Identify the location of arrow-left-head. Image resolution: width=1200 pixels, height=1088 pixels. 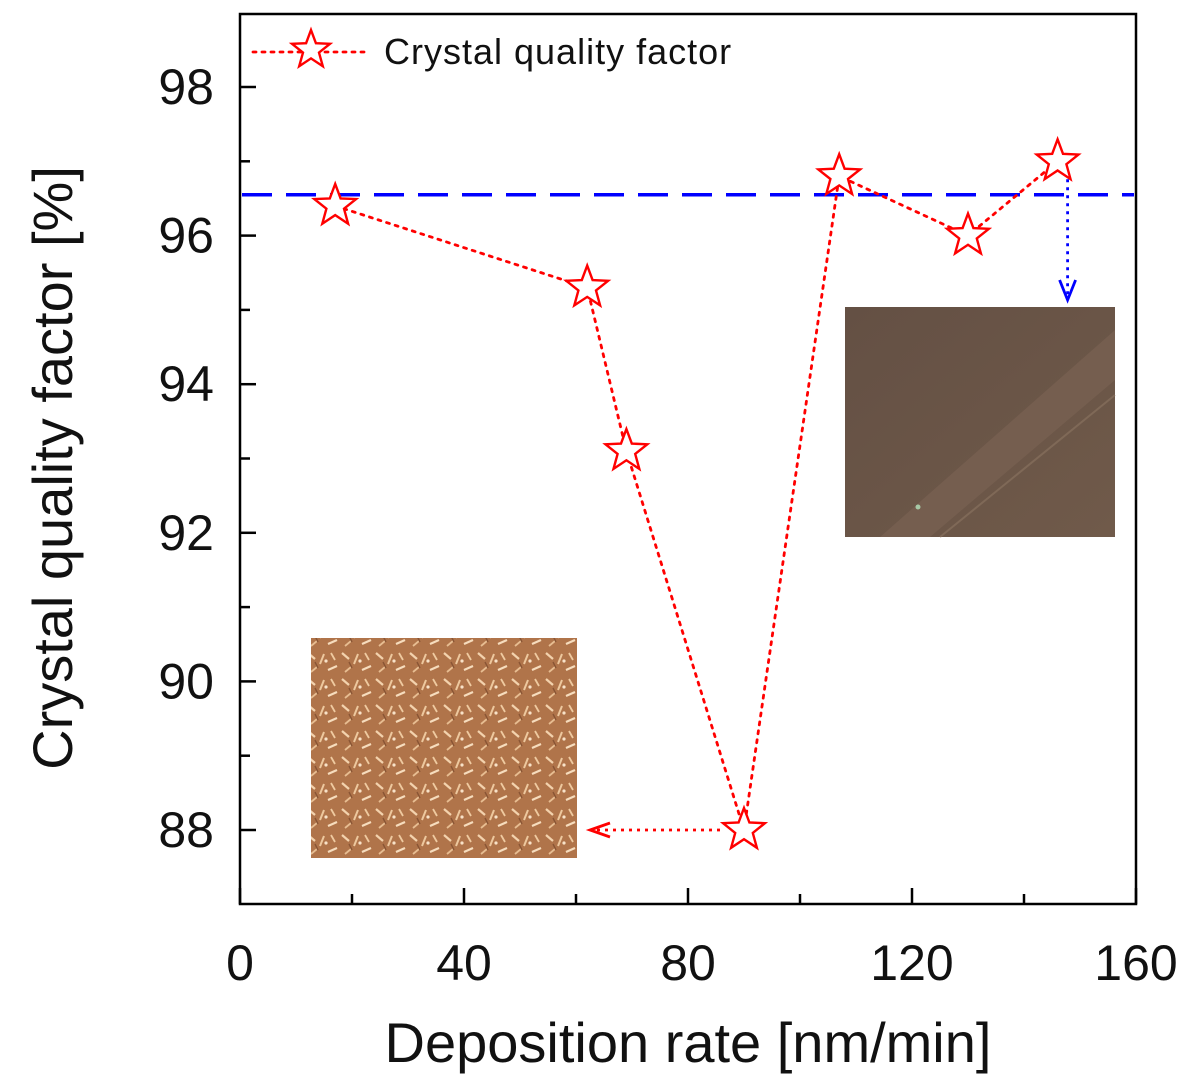
(598, 830).